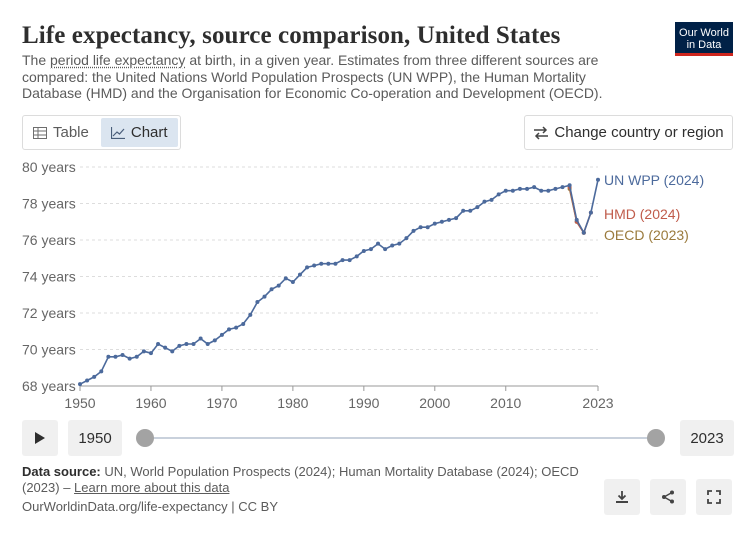 The height and width of the screenshot is (538, 750). Describe the element at coordinates (654, 180) in the screenshot. I see `series-label: UN WPP (2024)` at that location.